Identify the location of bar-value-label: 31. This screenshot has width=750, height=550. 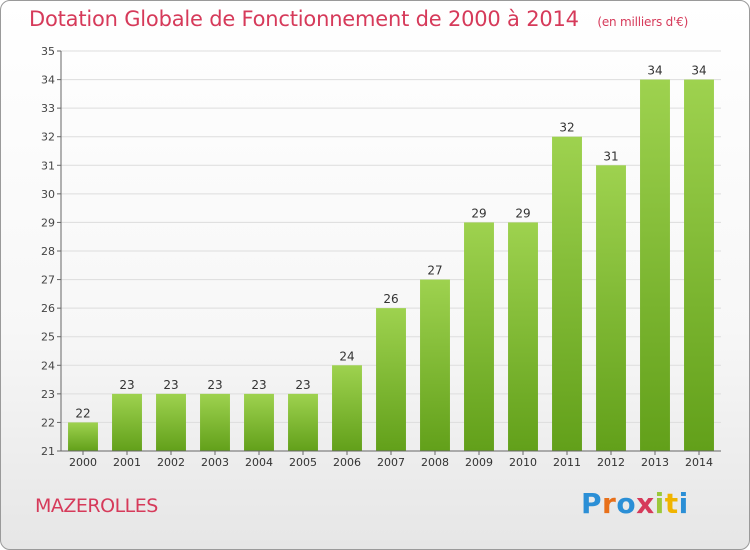
(610, 156).